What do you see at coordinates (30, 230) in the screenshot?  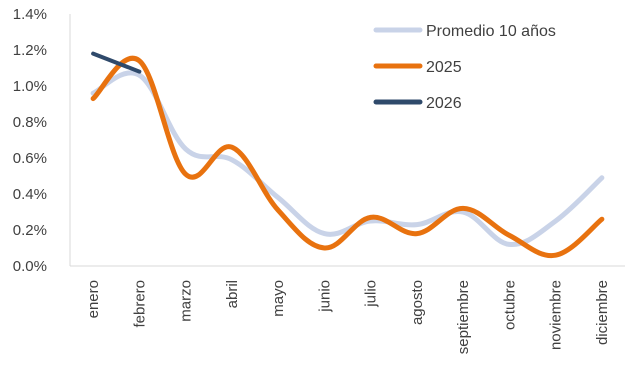 I see `y-tick-label: 0.2%` at bounding box center [30, 230].